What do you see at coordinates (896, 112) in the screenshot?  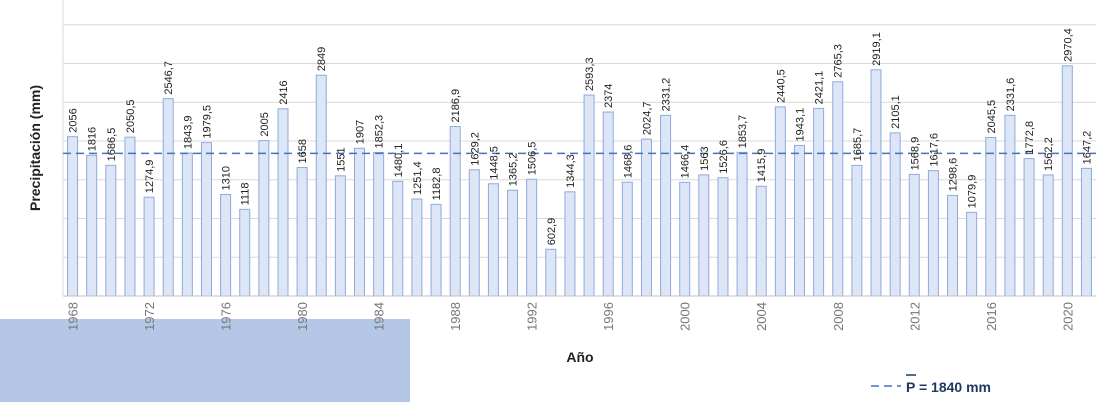 I see `value-label: 2105,1` at bounding box center [896, 112].